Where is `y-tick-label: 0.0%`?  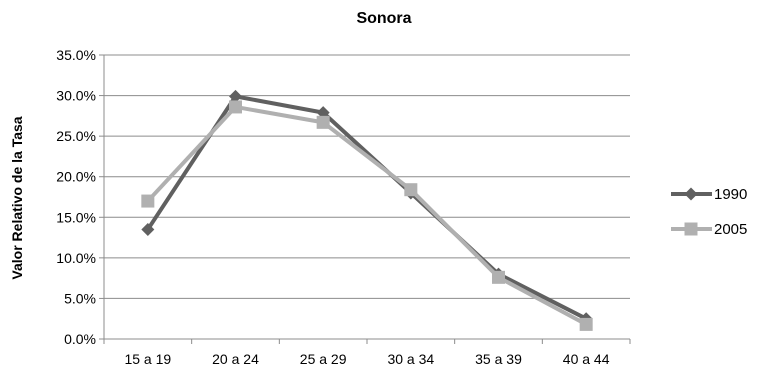 y-tick-label: 0.0% is located at coordinates (80, 339).